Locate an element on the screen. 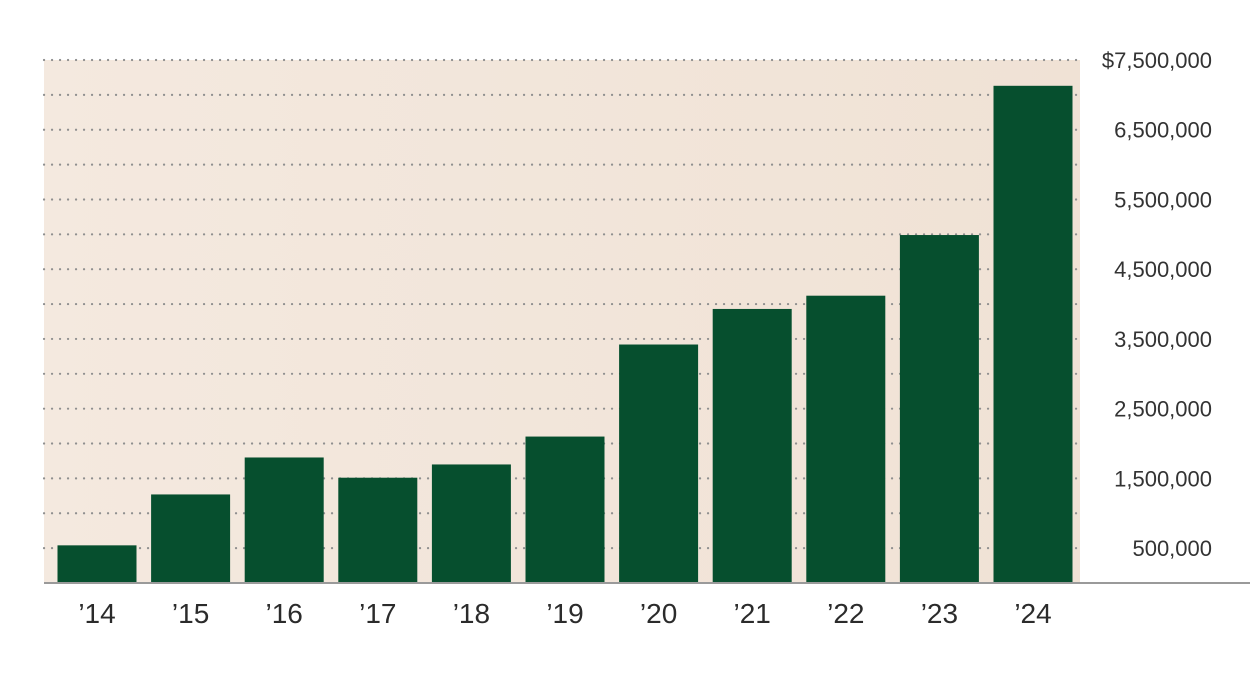  x-tick-label-21: ’21 is located at coordinates (752, 613).